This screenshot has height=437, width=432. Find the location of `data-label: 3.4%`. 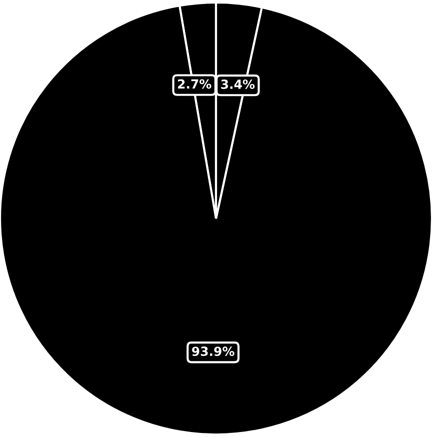

data-label: 3.4% is located at coordinates (238, 84).